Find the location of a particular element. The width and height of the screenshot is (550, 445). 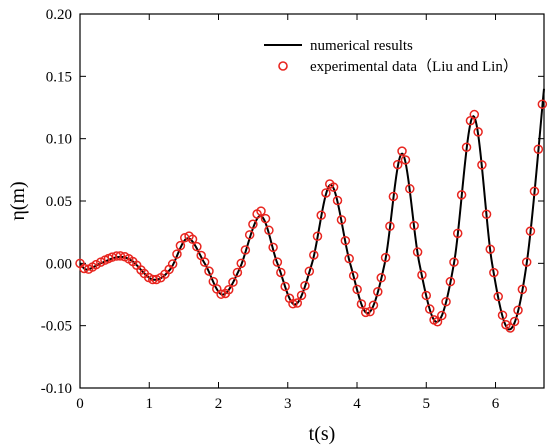

y-tick-label: 0.15 is located at coordinates (59, 77).